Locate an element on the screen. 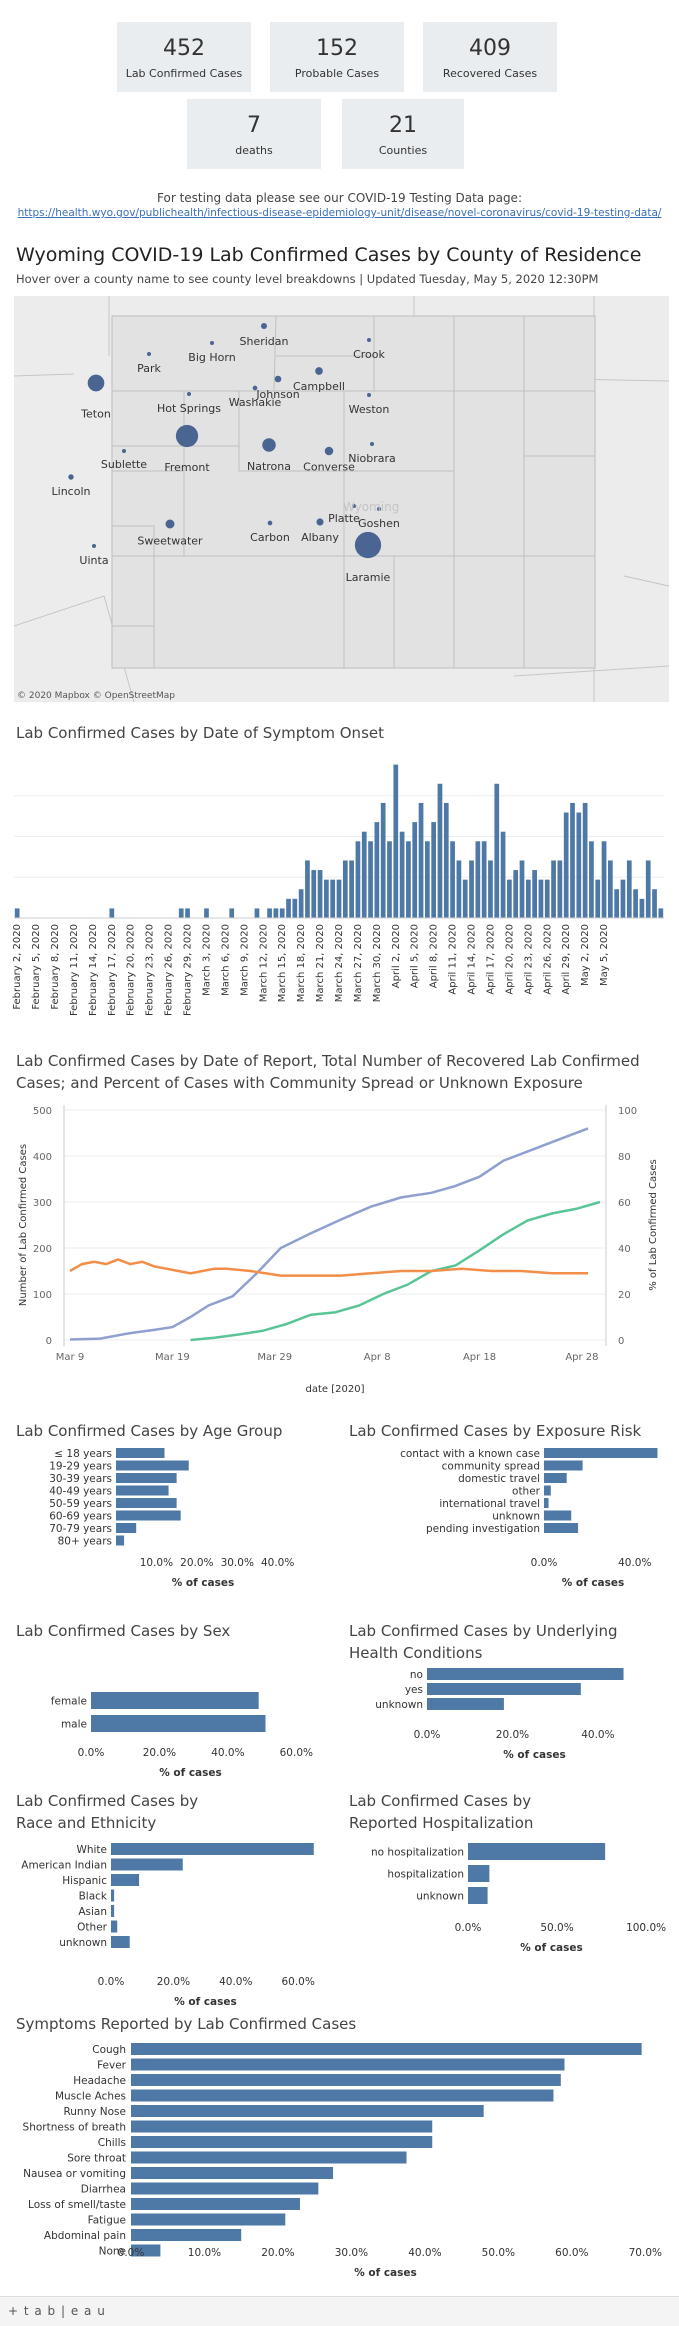  county-sheridan: Sheridan is located at coordinates (264, 335).